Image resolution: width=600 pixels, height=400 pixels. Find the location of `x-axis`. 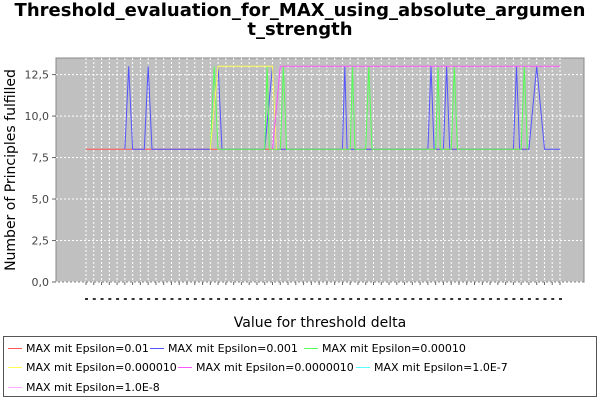

x-axis is located at coordinates (323, 291).